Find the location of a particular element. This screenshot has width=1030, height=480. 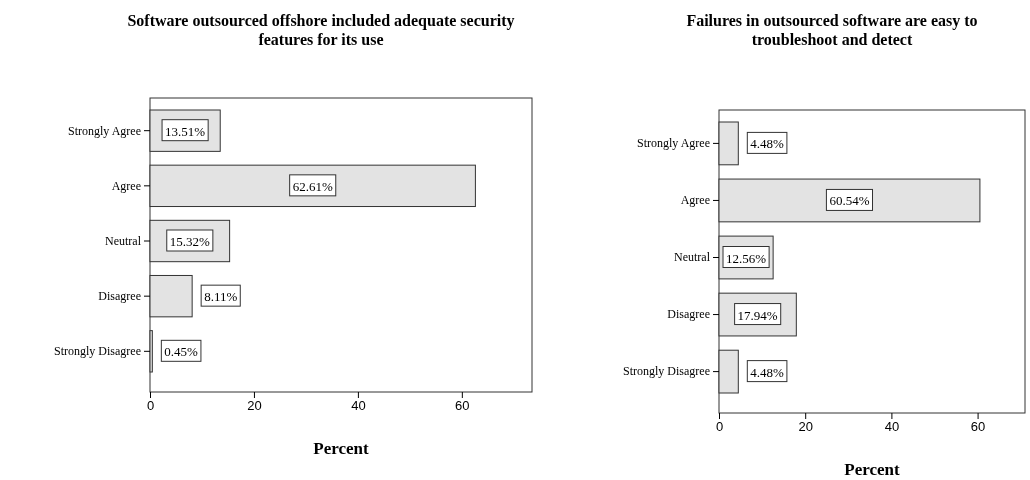

data-label: 17.94% is located at coordinates (757, 315).